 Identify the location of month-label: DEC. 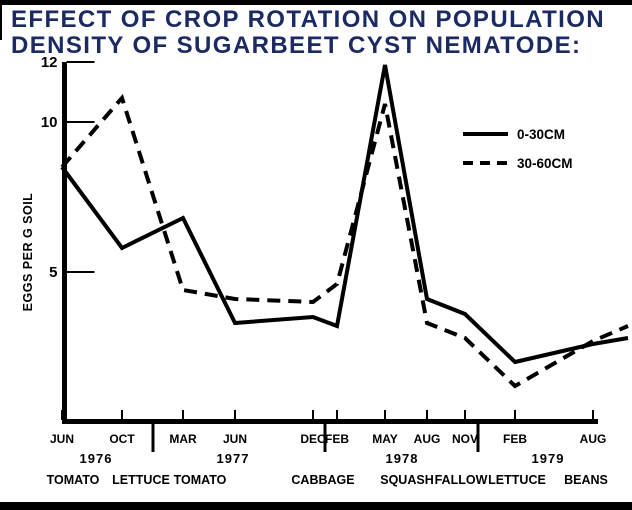
(313, 439).